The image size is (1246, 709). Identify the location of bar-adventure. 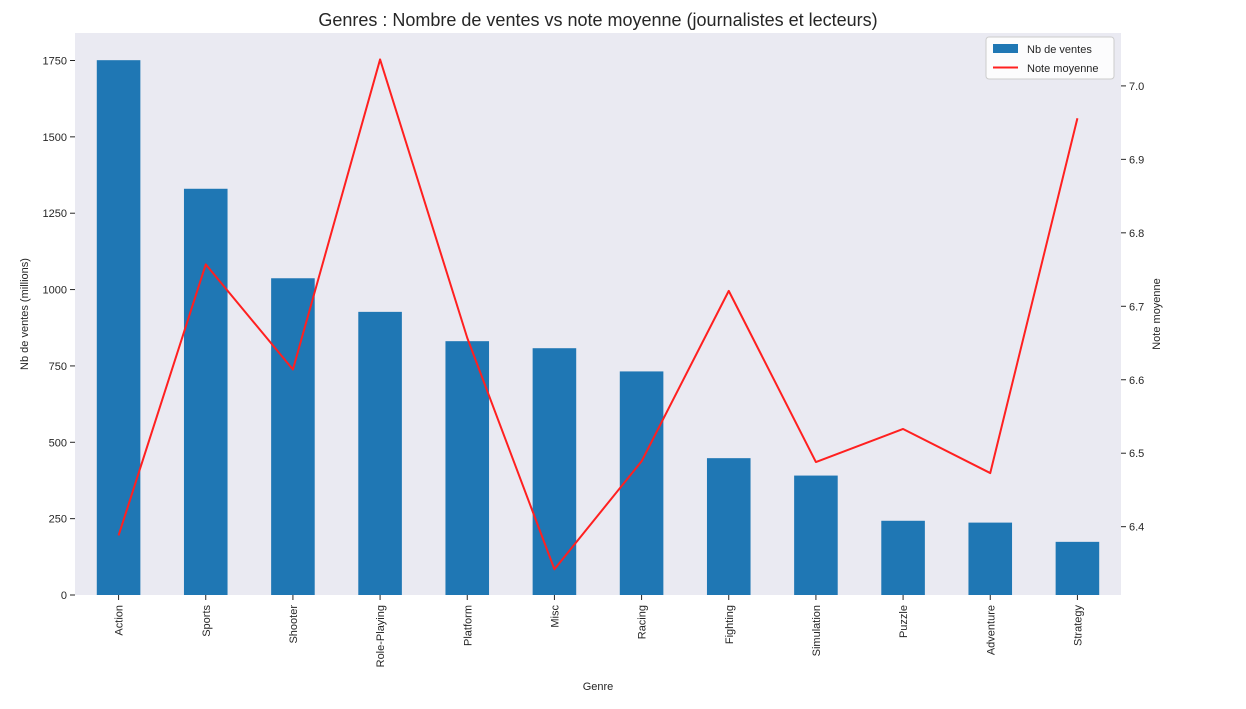
(990, 558).